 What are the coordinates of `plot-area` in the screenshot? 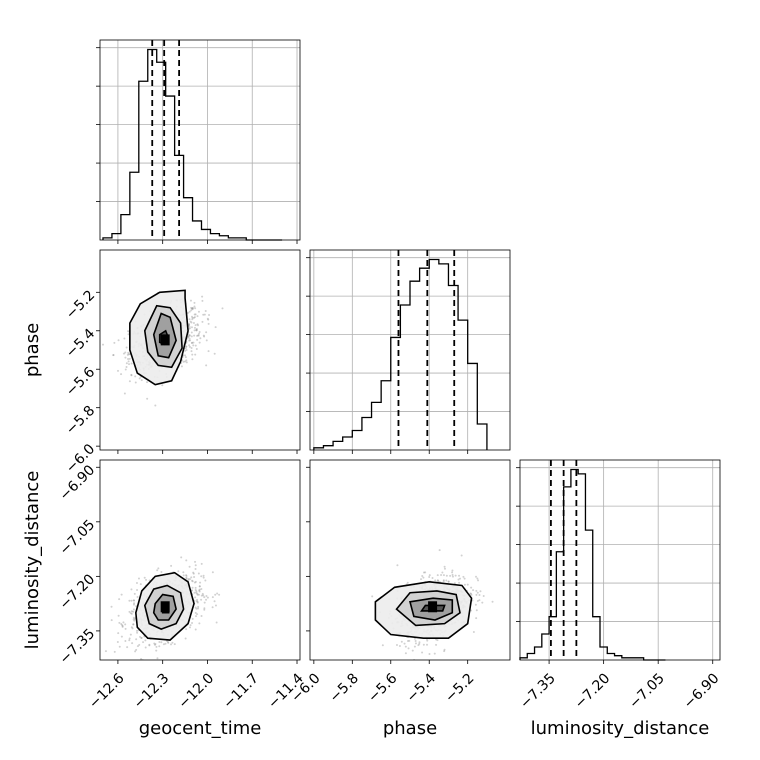 It's located at (432, 604).